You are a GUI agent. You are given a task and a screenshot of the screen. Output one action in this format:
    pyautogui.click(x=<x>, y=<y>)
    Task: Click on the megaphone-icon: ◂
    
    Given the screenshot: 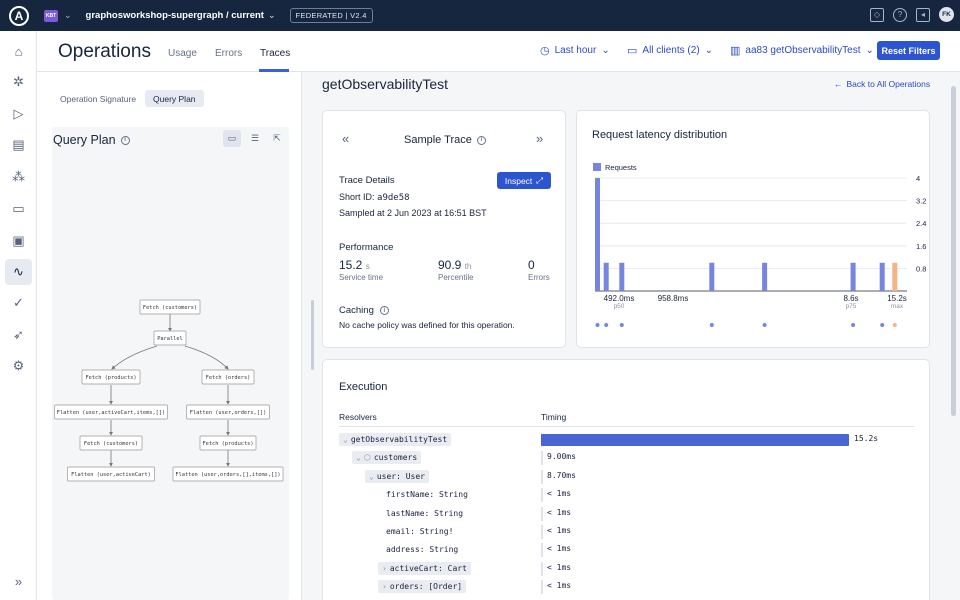 What is the action you would take?
    pyautogui.click(x=923, y=14)
    